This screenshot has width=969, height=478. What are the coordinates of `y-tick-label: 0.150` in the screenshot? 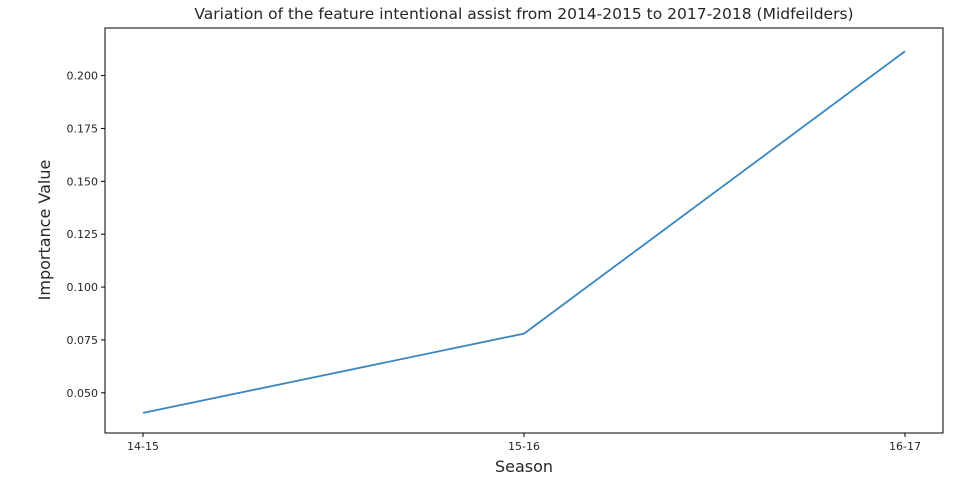 It's located at (83, 181).